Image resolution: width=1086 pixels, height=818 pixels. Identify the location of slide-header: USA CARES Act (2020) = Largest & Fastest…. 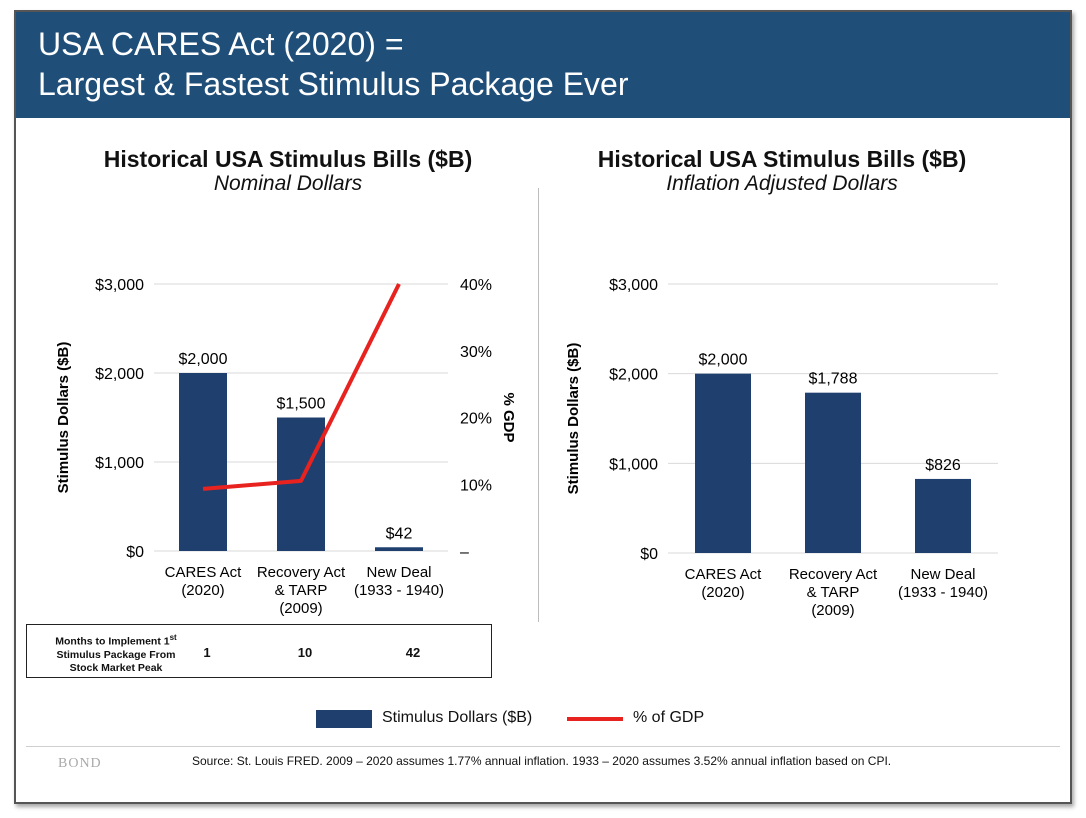
(543, 65).